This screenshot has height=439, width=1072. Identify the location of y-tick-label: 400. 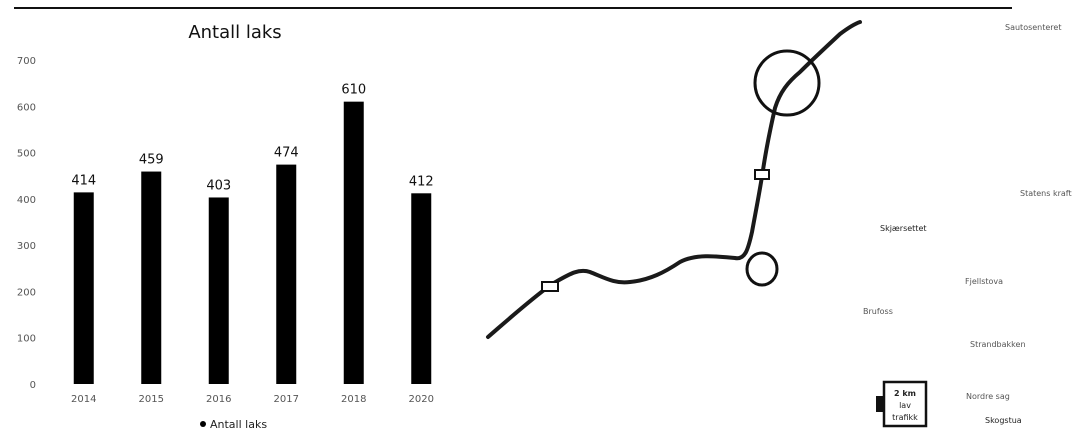
(26, 200).